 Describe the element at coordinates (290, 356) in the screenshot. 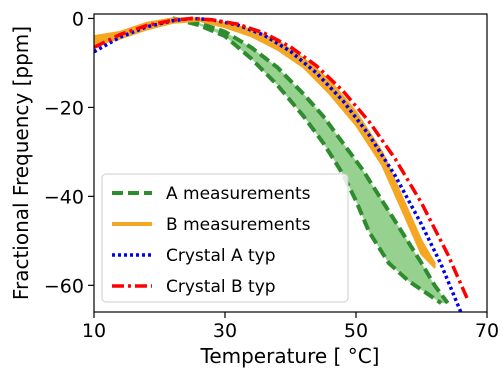

I see `x-axis-label: Temperature [ °C]` at that location.